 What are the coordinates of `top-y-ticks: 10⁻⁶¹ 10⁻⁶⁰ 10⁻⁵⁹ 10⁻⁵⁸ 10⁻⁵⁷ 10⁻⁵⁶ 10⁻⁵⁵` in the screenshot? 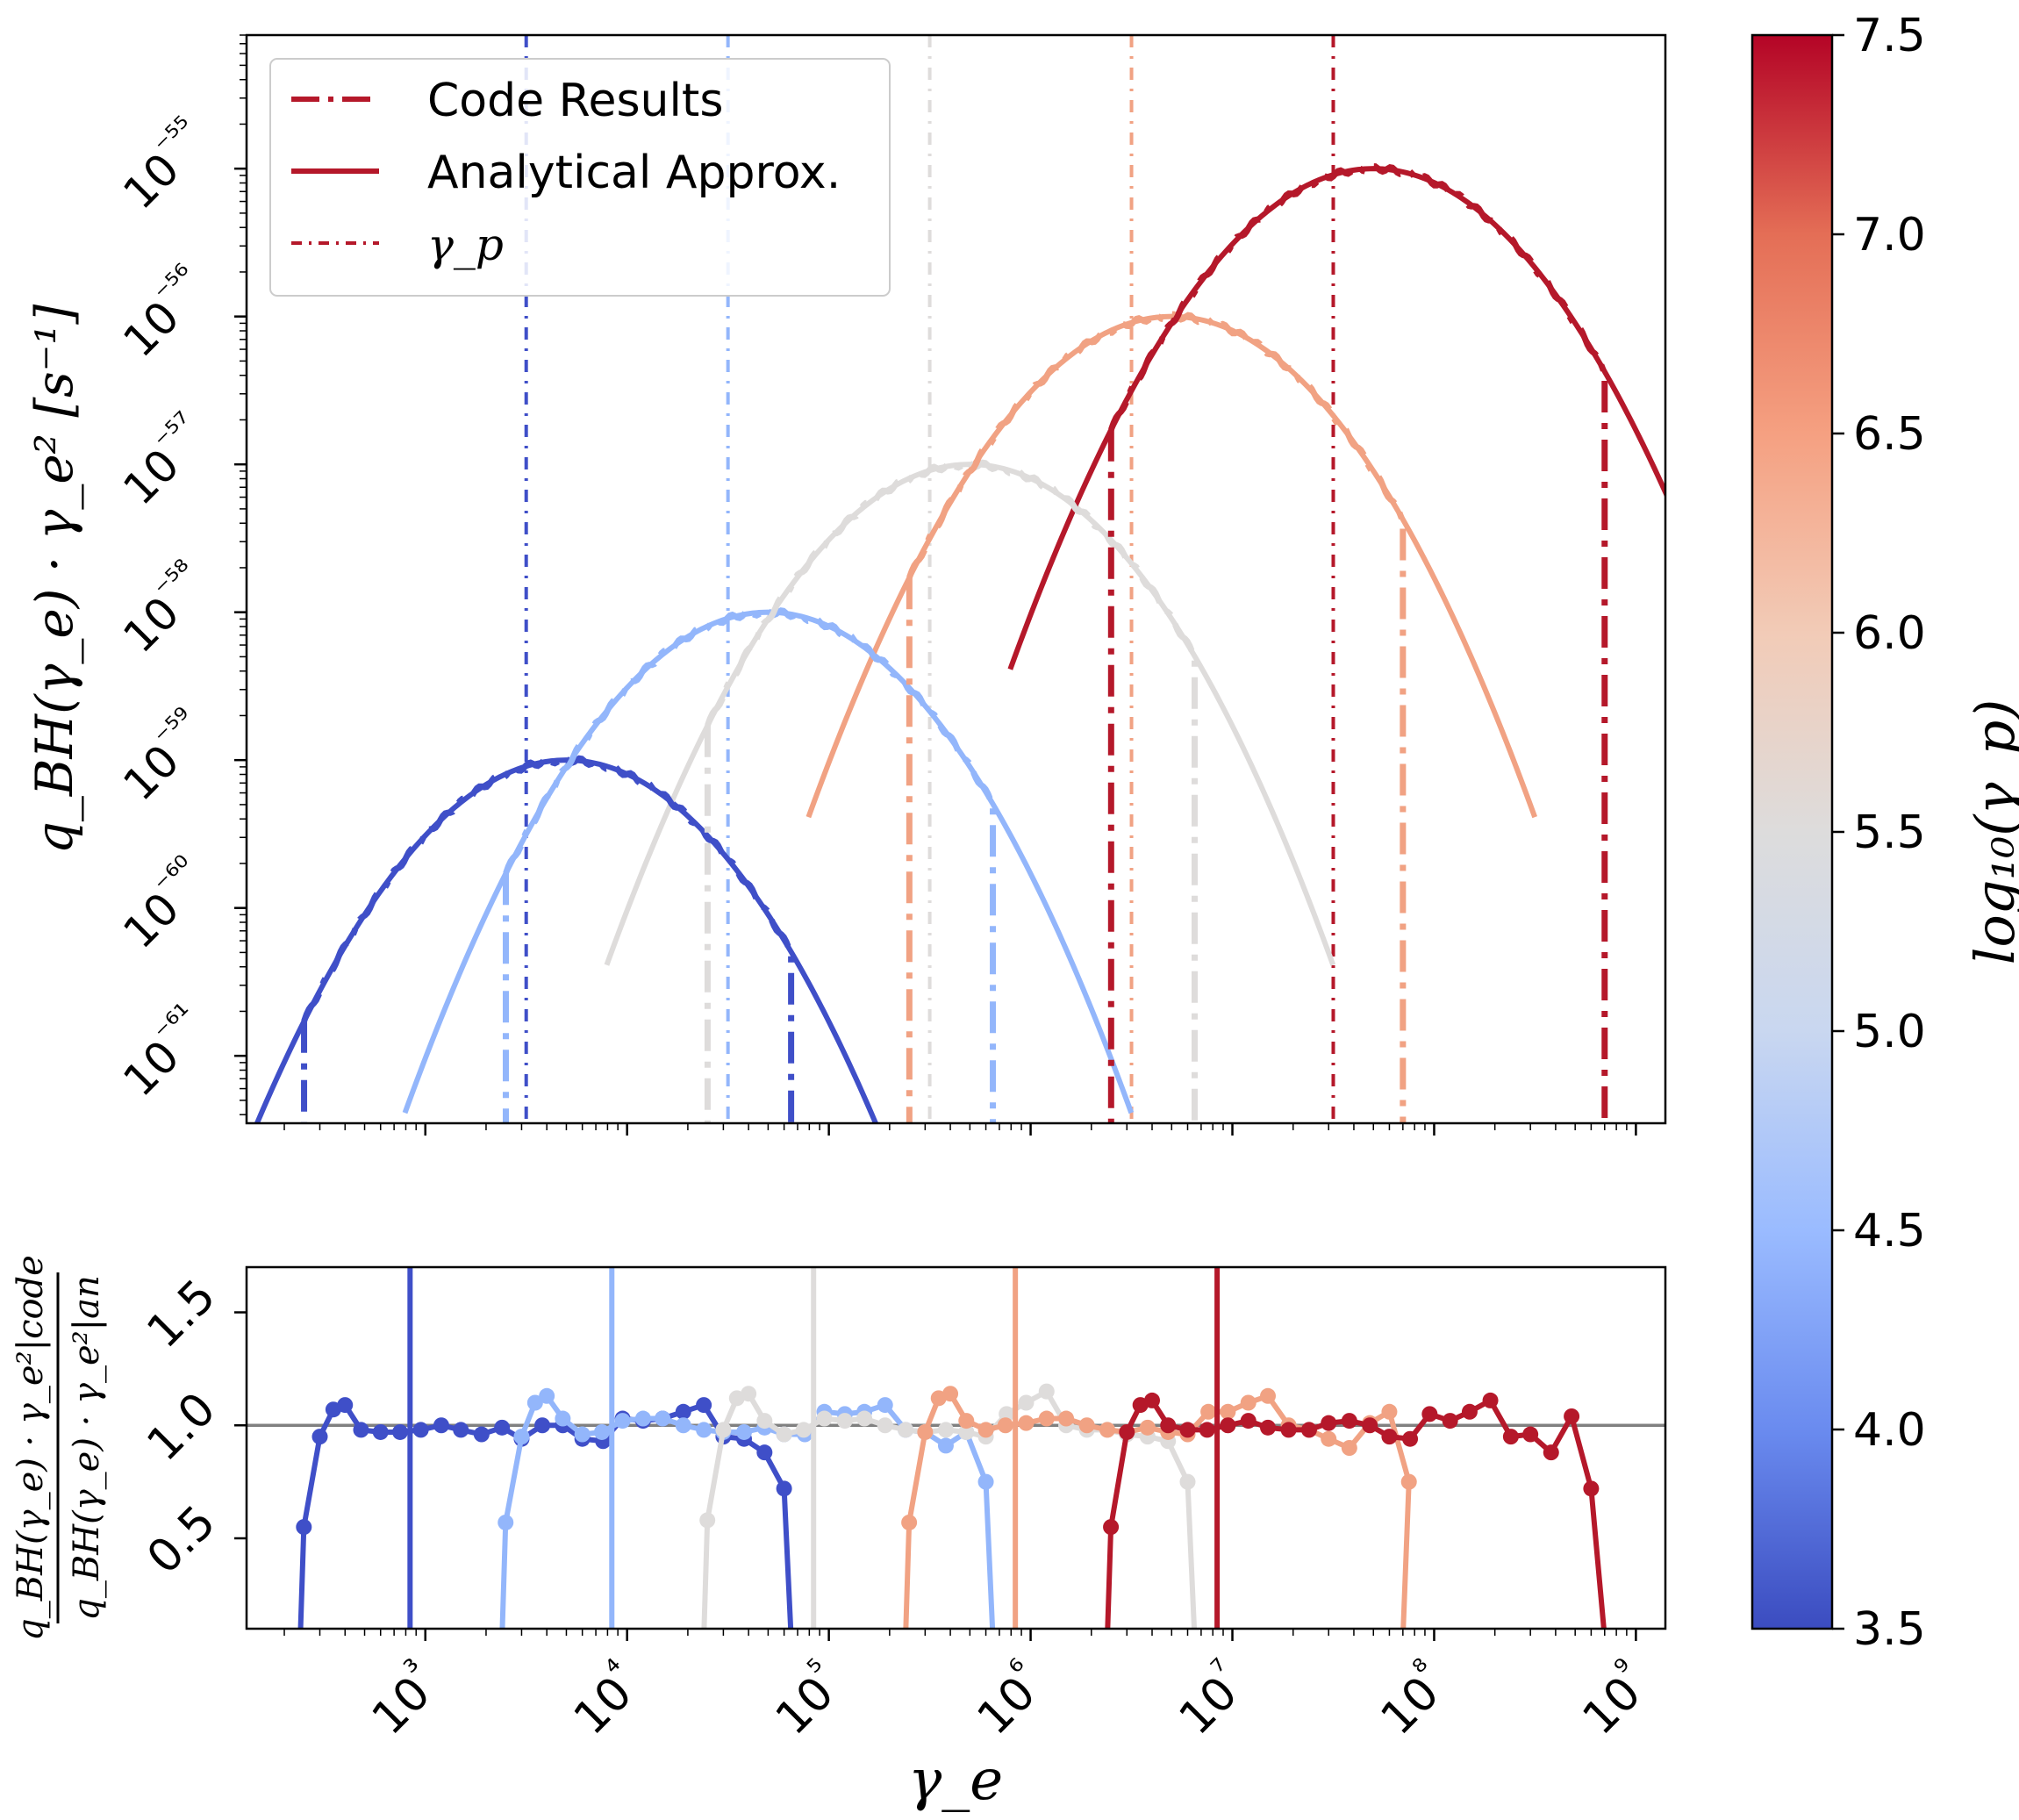 It's located at (178, 574).